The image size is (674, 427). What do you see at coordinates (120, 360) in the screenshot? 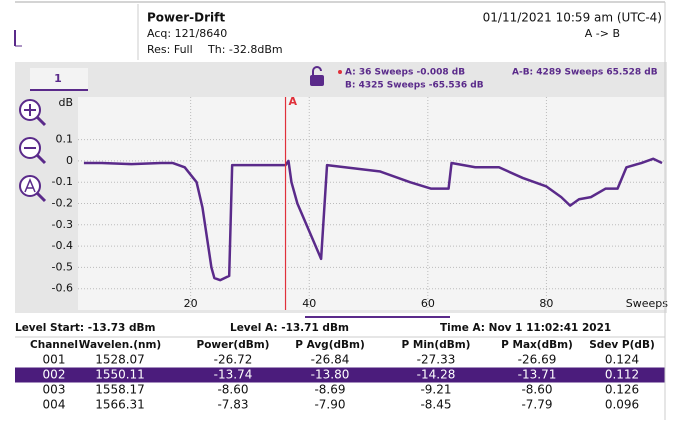
I see `cell: 1528.07` at bounding box center [120, 360].